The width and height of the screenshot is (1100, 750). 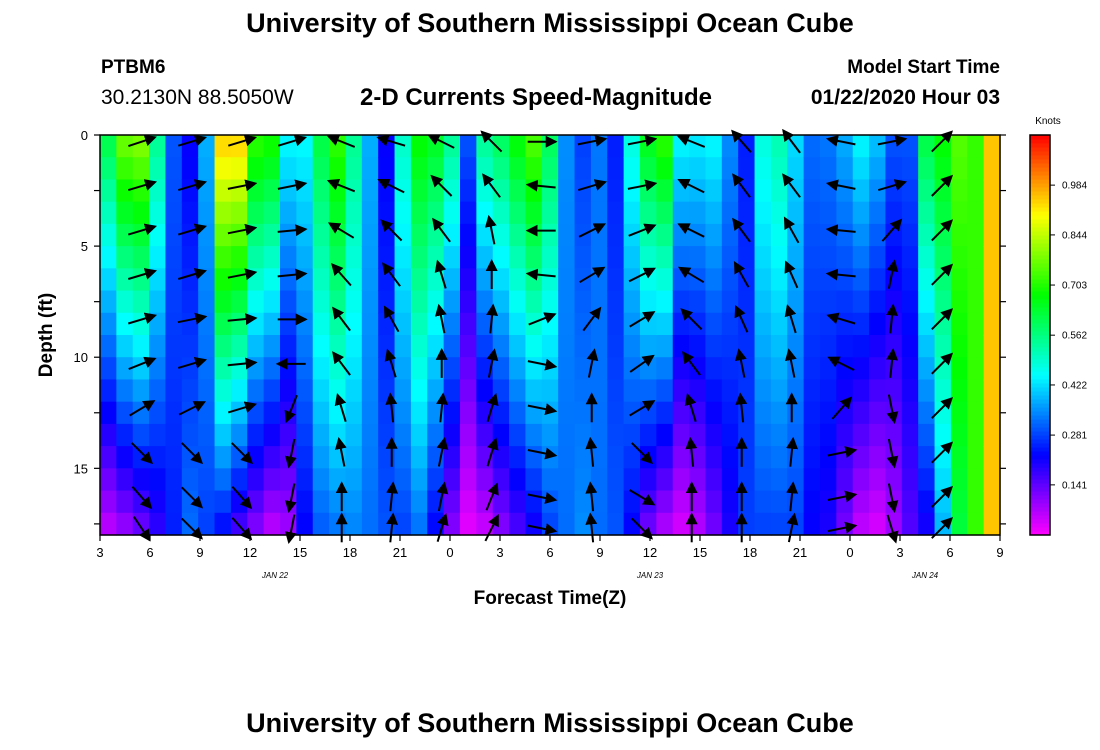 I want to click on x-tick-label: 18, so click(x=350, y=552).